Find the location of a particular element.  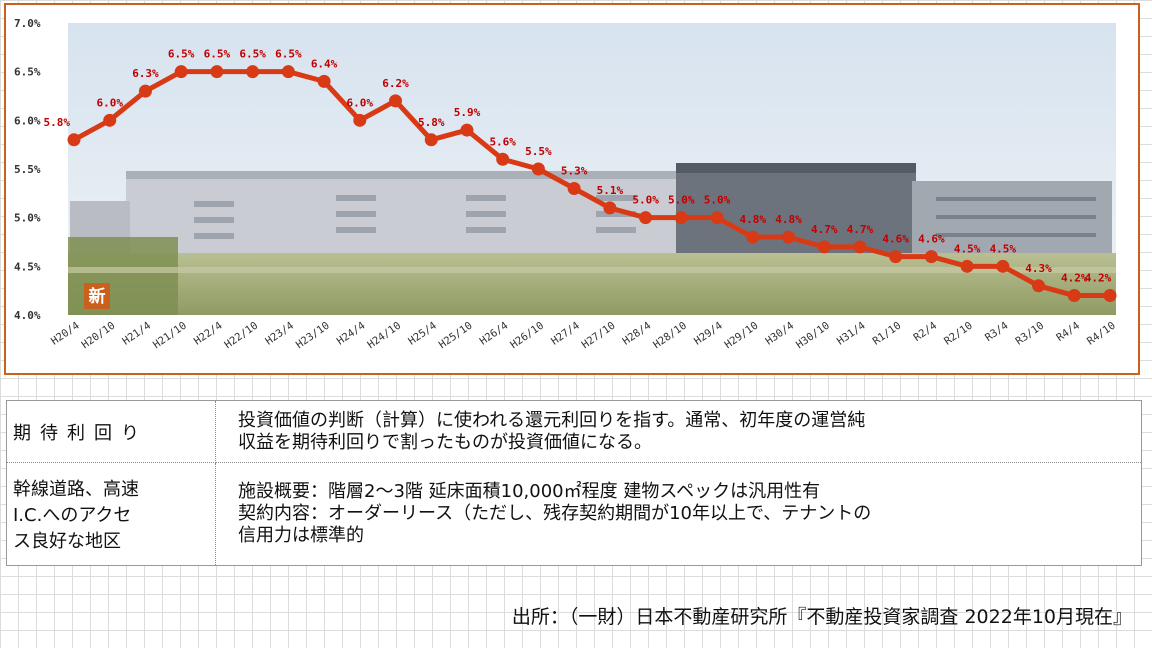

x-tick-label: H21/4 is located at coordinates (136, 334).